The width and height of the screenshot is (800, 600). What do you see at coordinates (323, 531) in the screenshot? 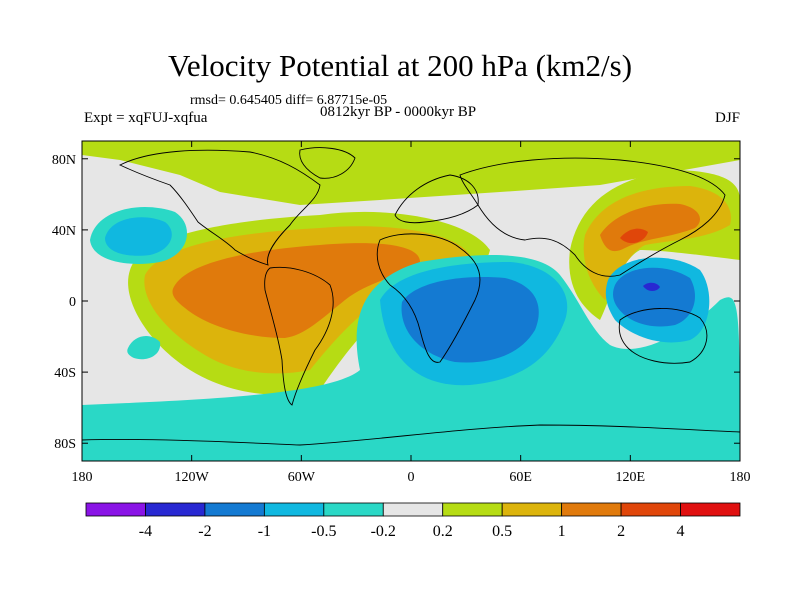
I see `colorbar-level-label: -0.5` at bounding box center [323, 531].